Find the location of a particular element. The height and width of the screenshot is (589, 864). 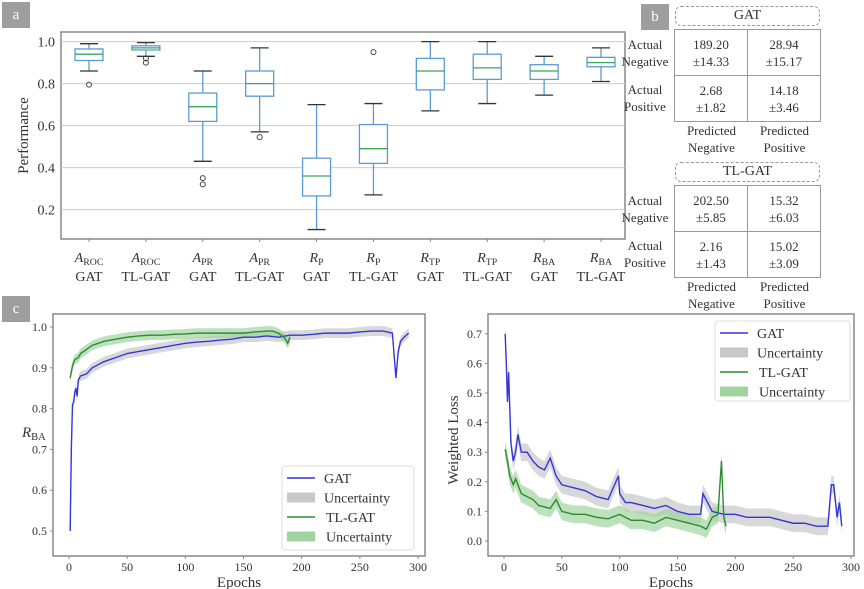

y-tick-label: 0.0 is located at coordinates (474, 541).